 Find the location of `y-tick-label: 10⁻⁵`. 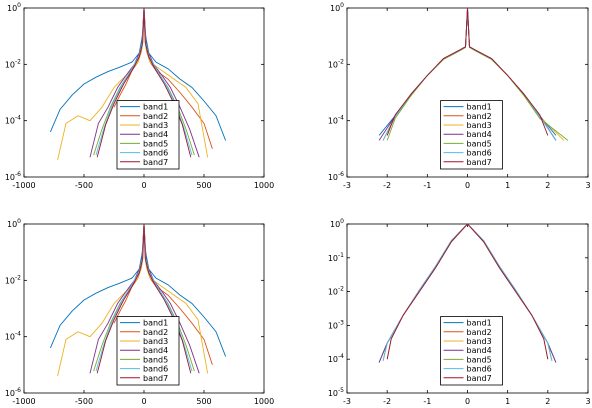

y-tick-label: 10⁻⁵ is located at coordinates (336, 392).